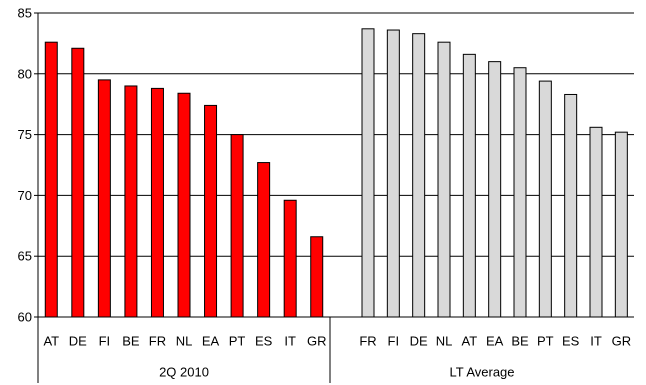 This screenshot has width=646, height=385. What do you see at coordinates (184, 372) in the screenshot?
I see `x-group-label: 2Q 2010` at bounding box center [184, 372].